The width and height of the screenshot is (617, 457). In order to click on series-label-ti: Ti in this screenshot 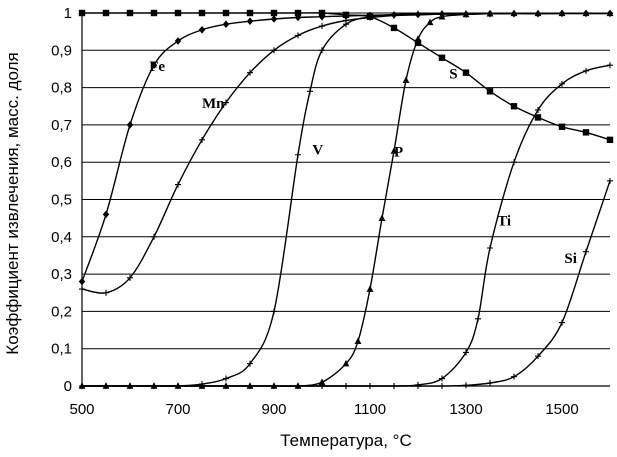, I will do `click(504, 222)`.